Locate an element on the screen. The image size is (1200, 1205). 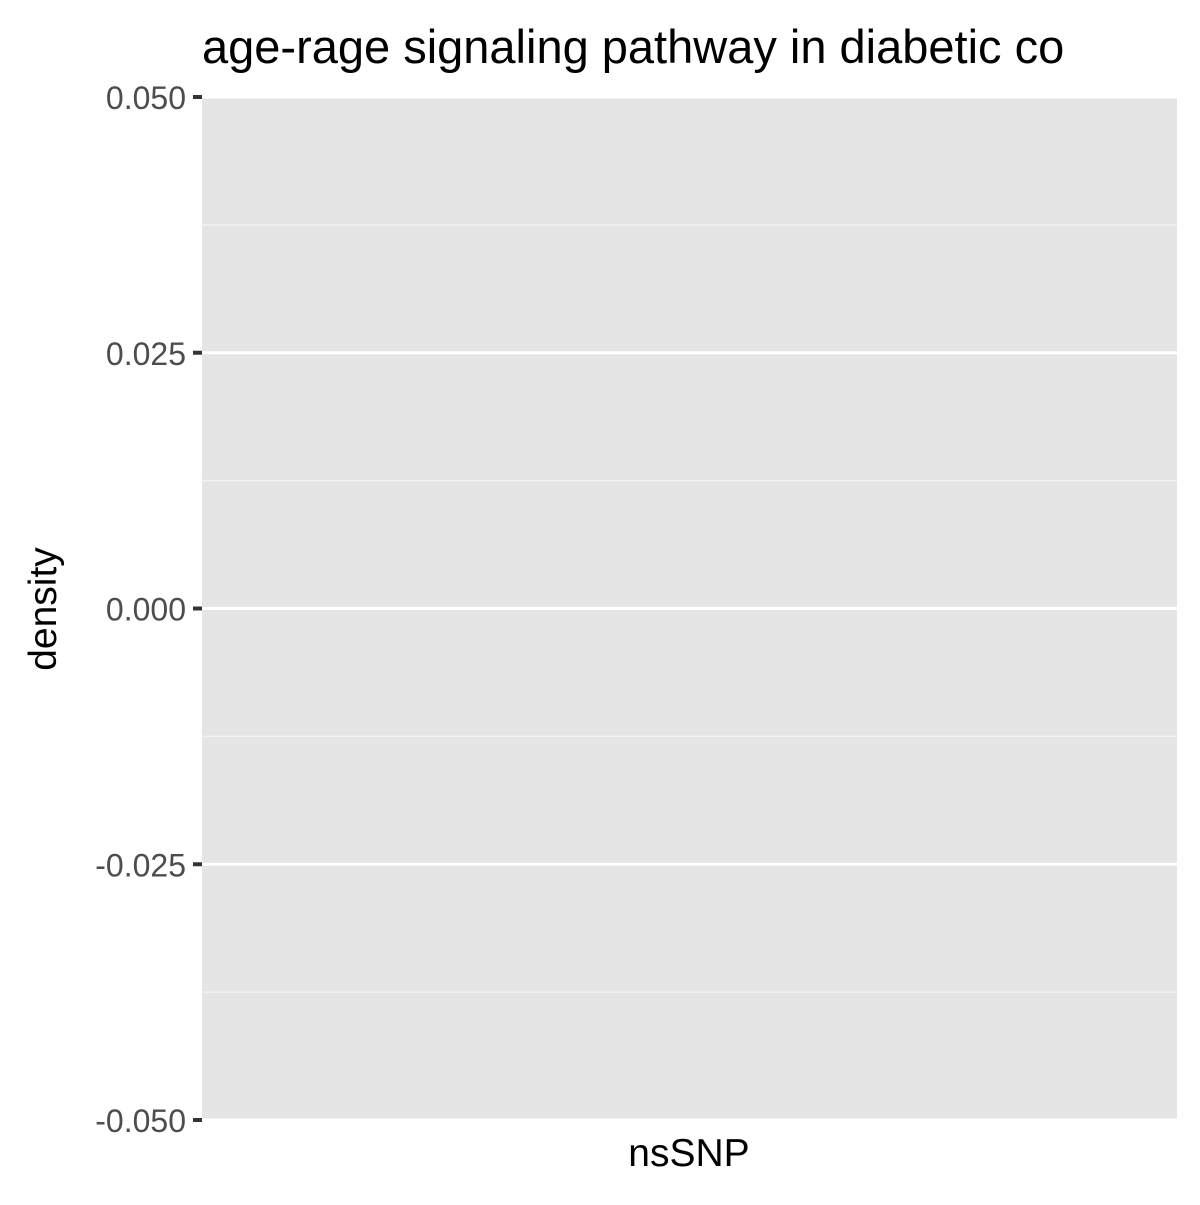
y-tick-label: 0.000 is located at coordinates (146, 610).